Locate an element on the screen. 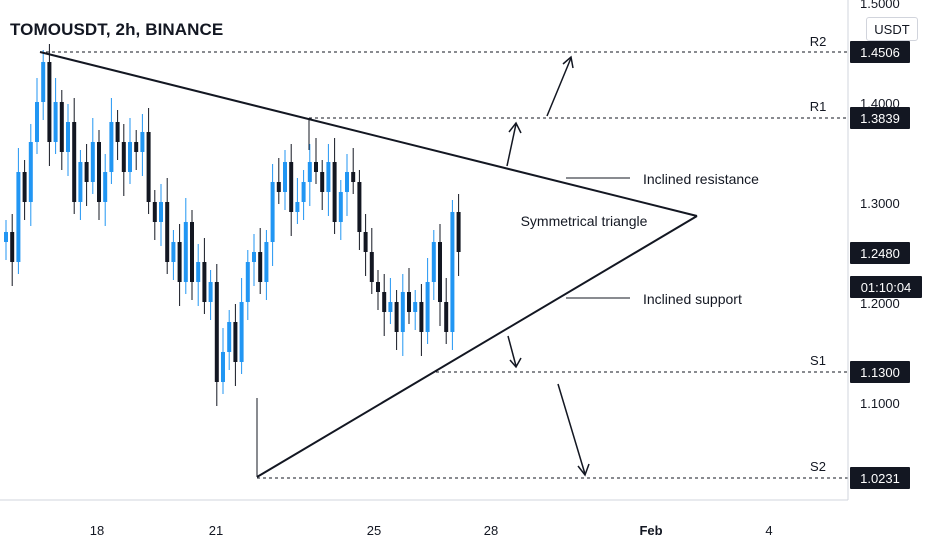  x-tick-label: 25 is located at coordinates (374, 530).